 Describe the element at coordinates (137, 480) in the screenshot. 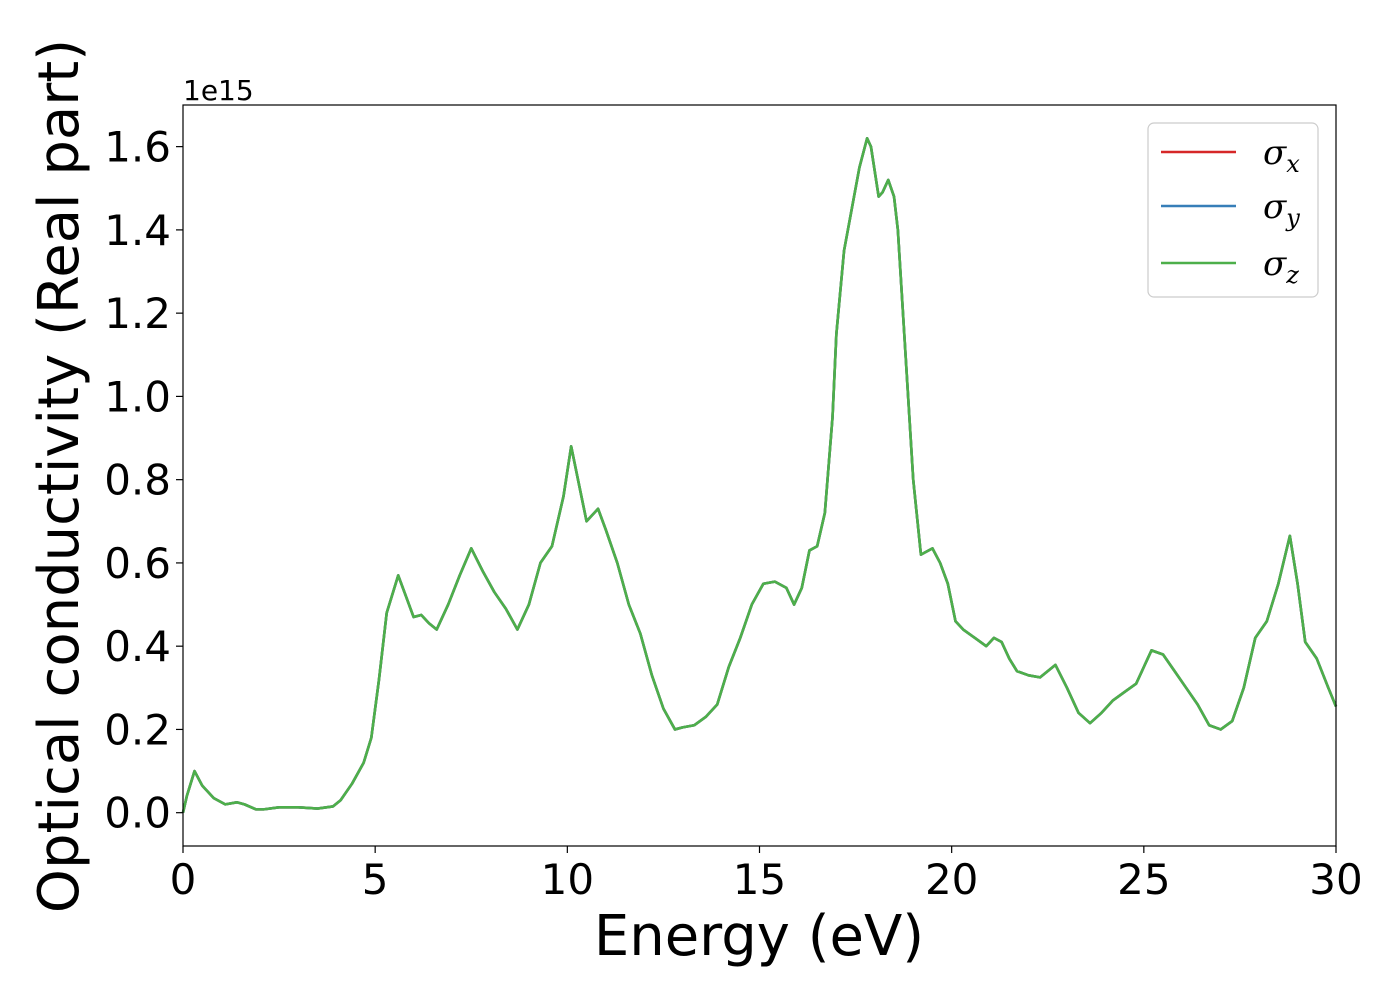

I see `y-tick-label: 0.8` at that location.